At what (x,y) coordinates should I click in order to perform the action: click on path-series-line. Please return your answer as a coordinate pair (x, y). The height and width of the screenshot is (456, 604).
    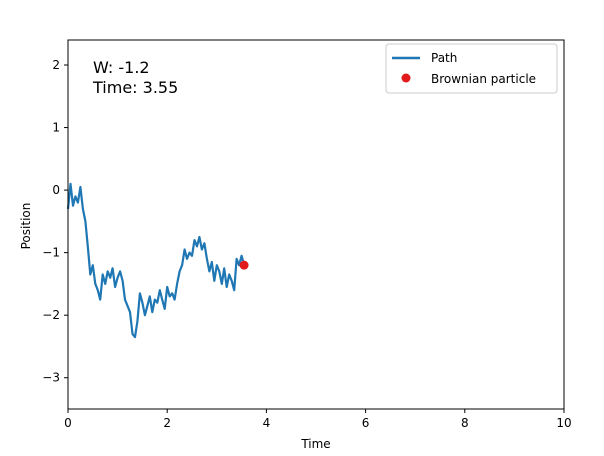
    Looking at the image, I should click on (156, 260).